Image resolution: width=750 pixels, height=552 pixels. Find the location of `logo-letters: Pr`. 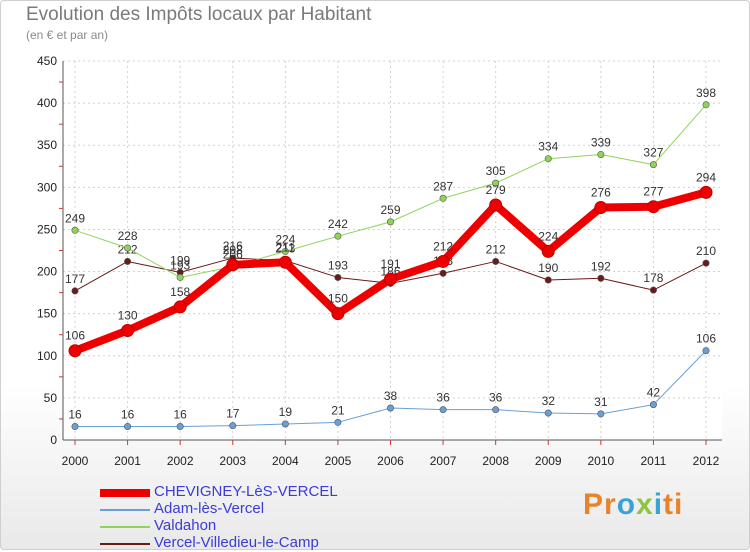

logo-letters: Pr is located at coordinates (600, 504).